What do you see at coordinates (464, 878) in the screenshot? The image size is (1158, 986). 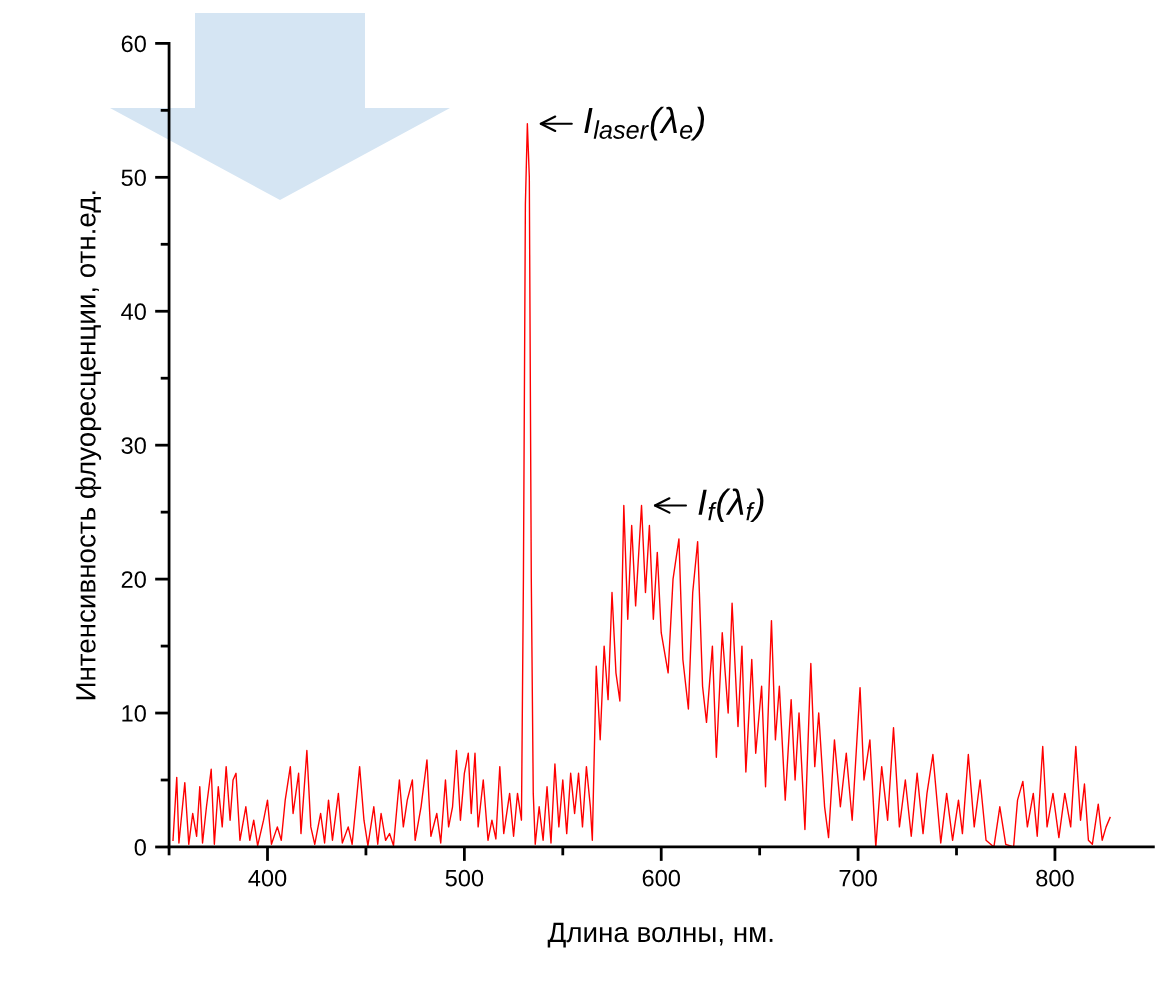 I see `x-tick-label: 500` at bounding box center [464, 878].